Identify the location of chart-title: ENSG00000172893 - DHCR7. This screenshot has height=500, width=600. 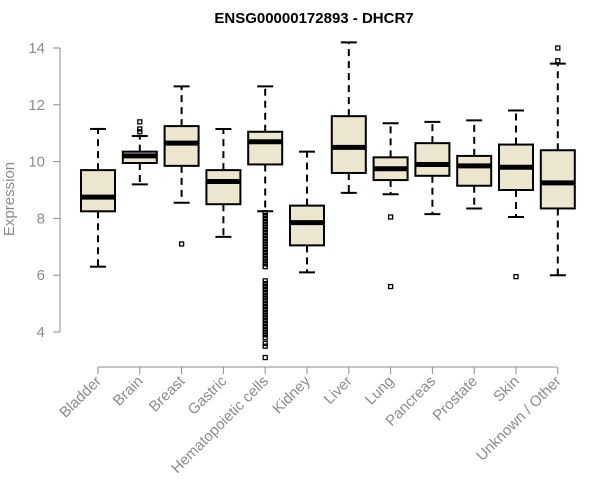
(313, 18).